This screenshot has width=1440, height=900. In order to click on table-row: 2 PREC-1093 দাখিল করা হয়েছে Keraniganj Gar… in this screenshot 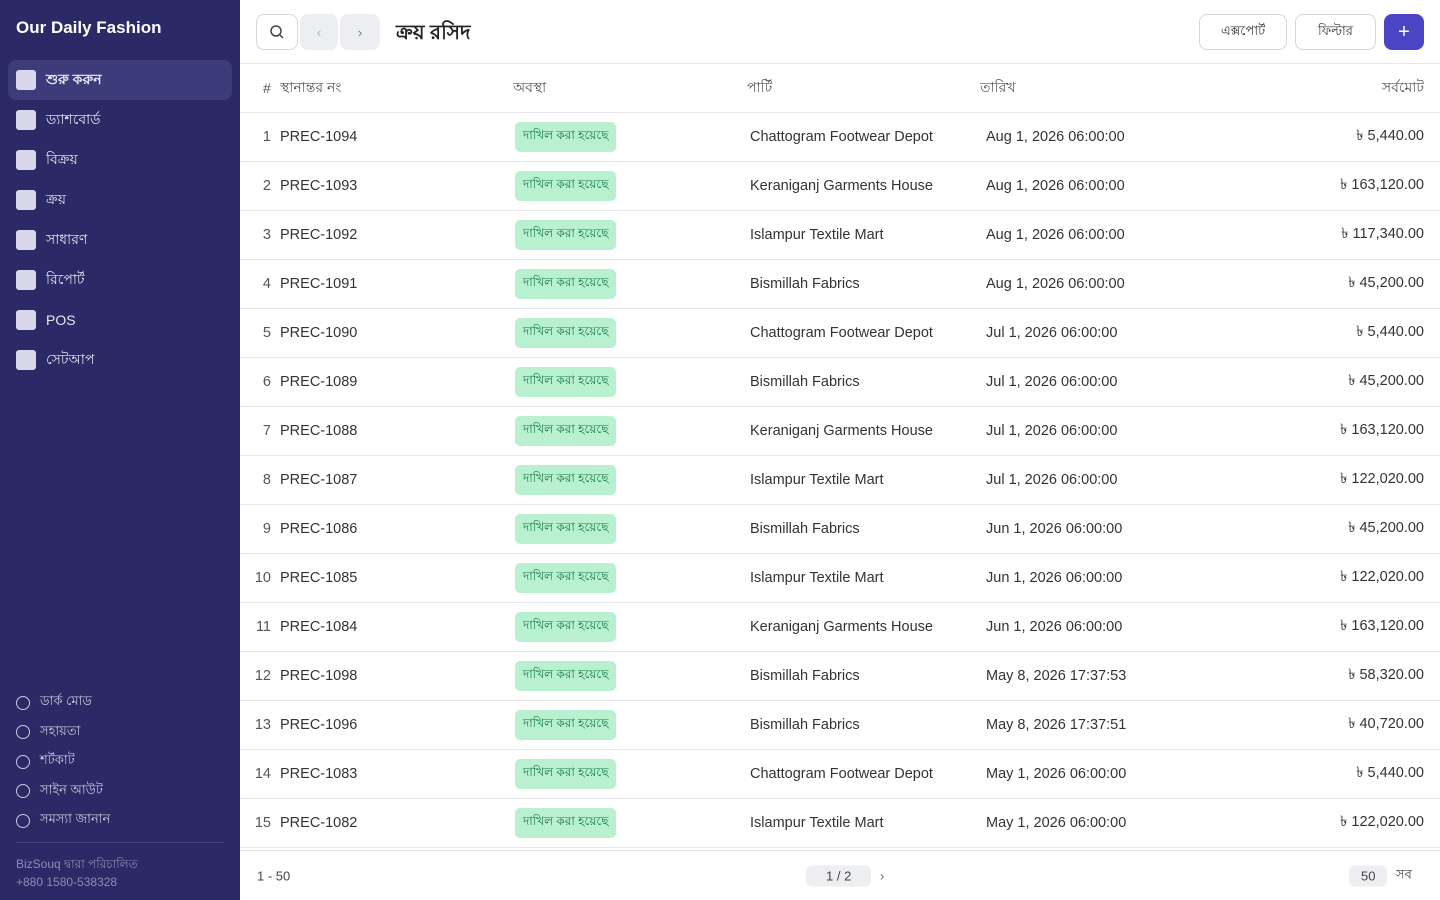, I will do `click(840, 186)`.